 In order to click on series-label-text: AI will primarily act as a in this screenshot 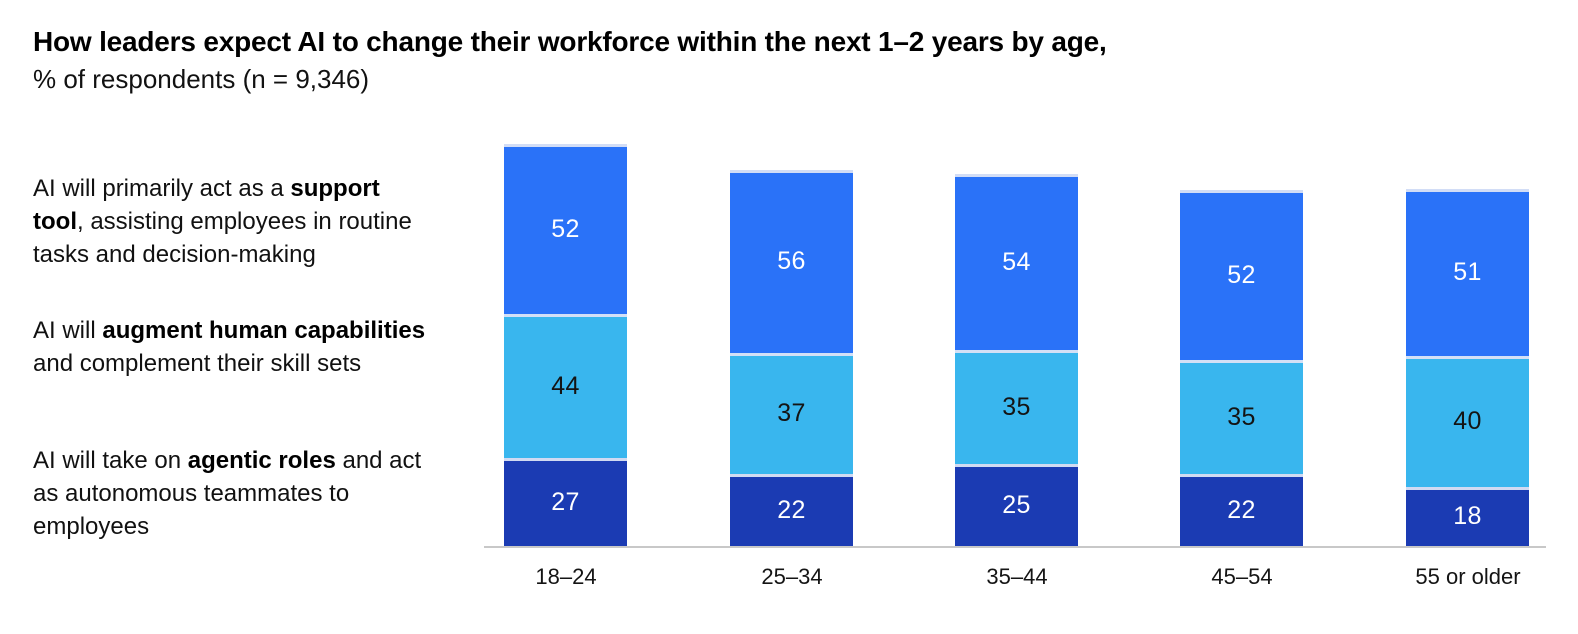, I will do `click(162, 188)`.